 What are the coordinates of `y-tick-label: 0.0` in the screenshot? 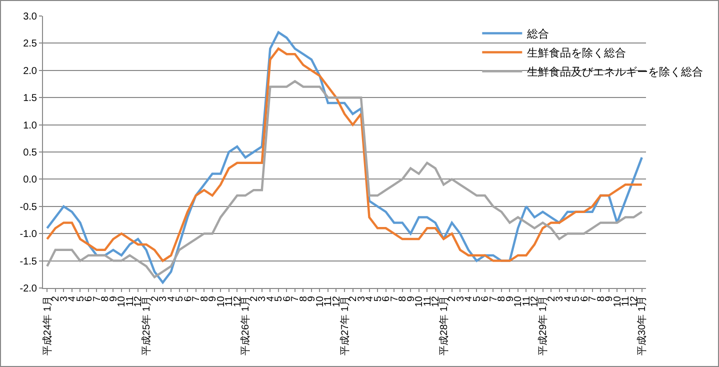 It's located at (30, 180).